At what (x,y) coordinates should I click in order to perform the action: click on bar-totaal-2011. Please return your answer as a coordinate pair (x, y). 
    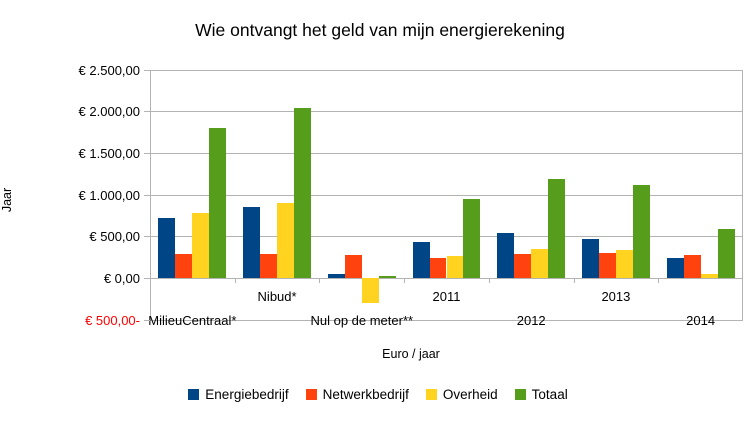
    Looking at the image, I should click on (472, 239).